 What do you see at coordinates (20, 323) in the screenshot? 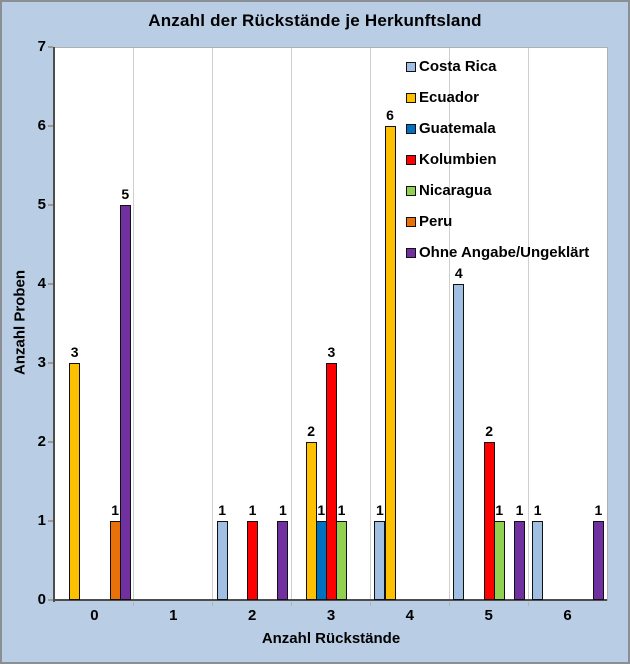
I see `y-axis-title: Anzahl Proben` at bounding box center [20, 323].